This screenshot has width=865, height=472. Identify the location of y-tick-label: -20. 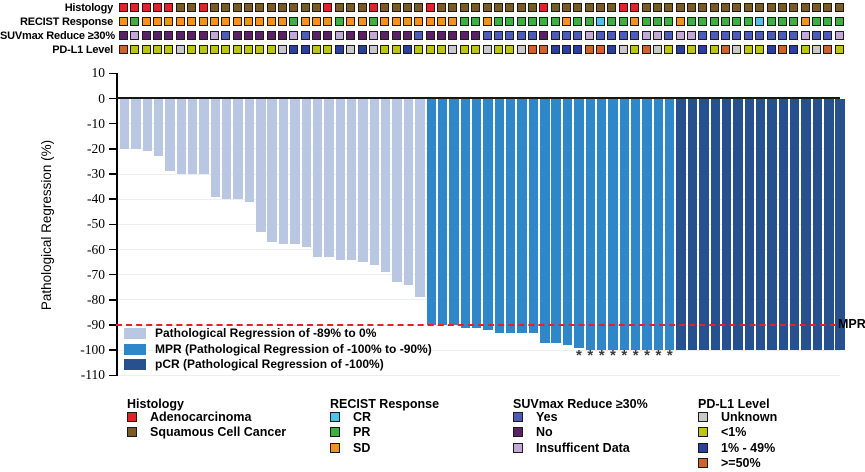
(96, 148).